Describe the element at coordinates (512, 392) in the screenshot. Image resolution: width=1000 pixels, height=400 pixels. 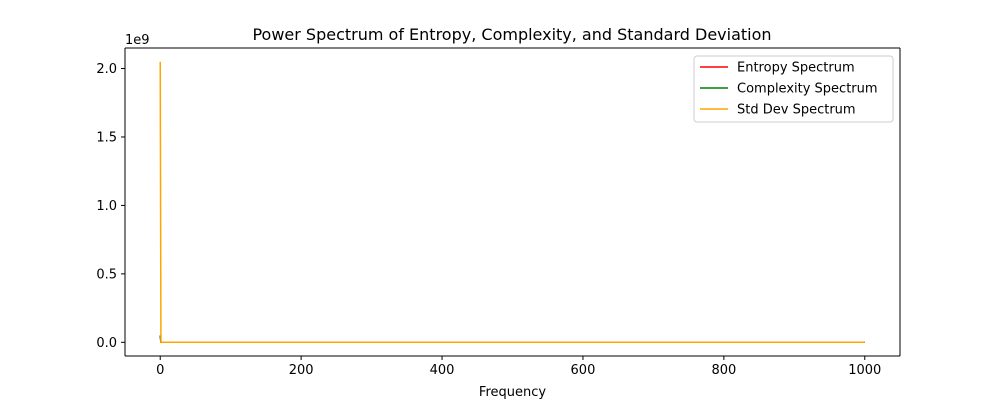
I see `x-axis-label: Frequency` at that location.